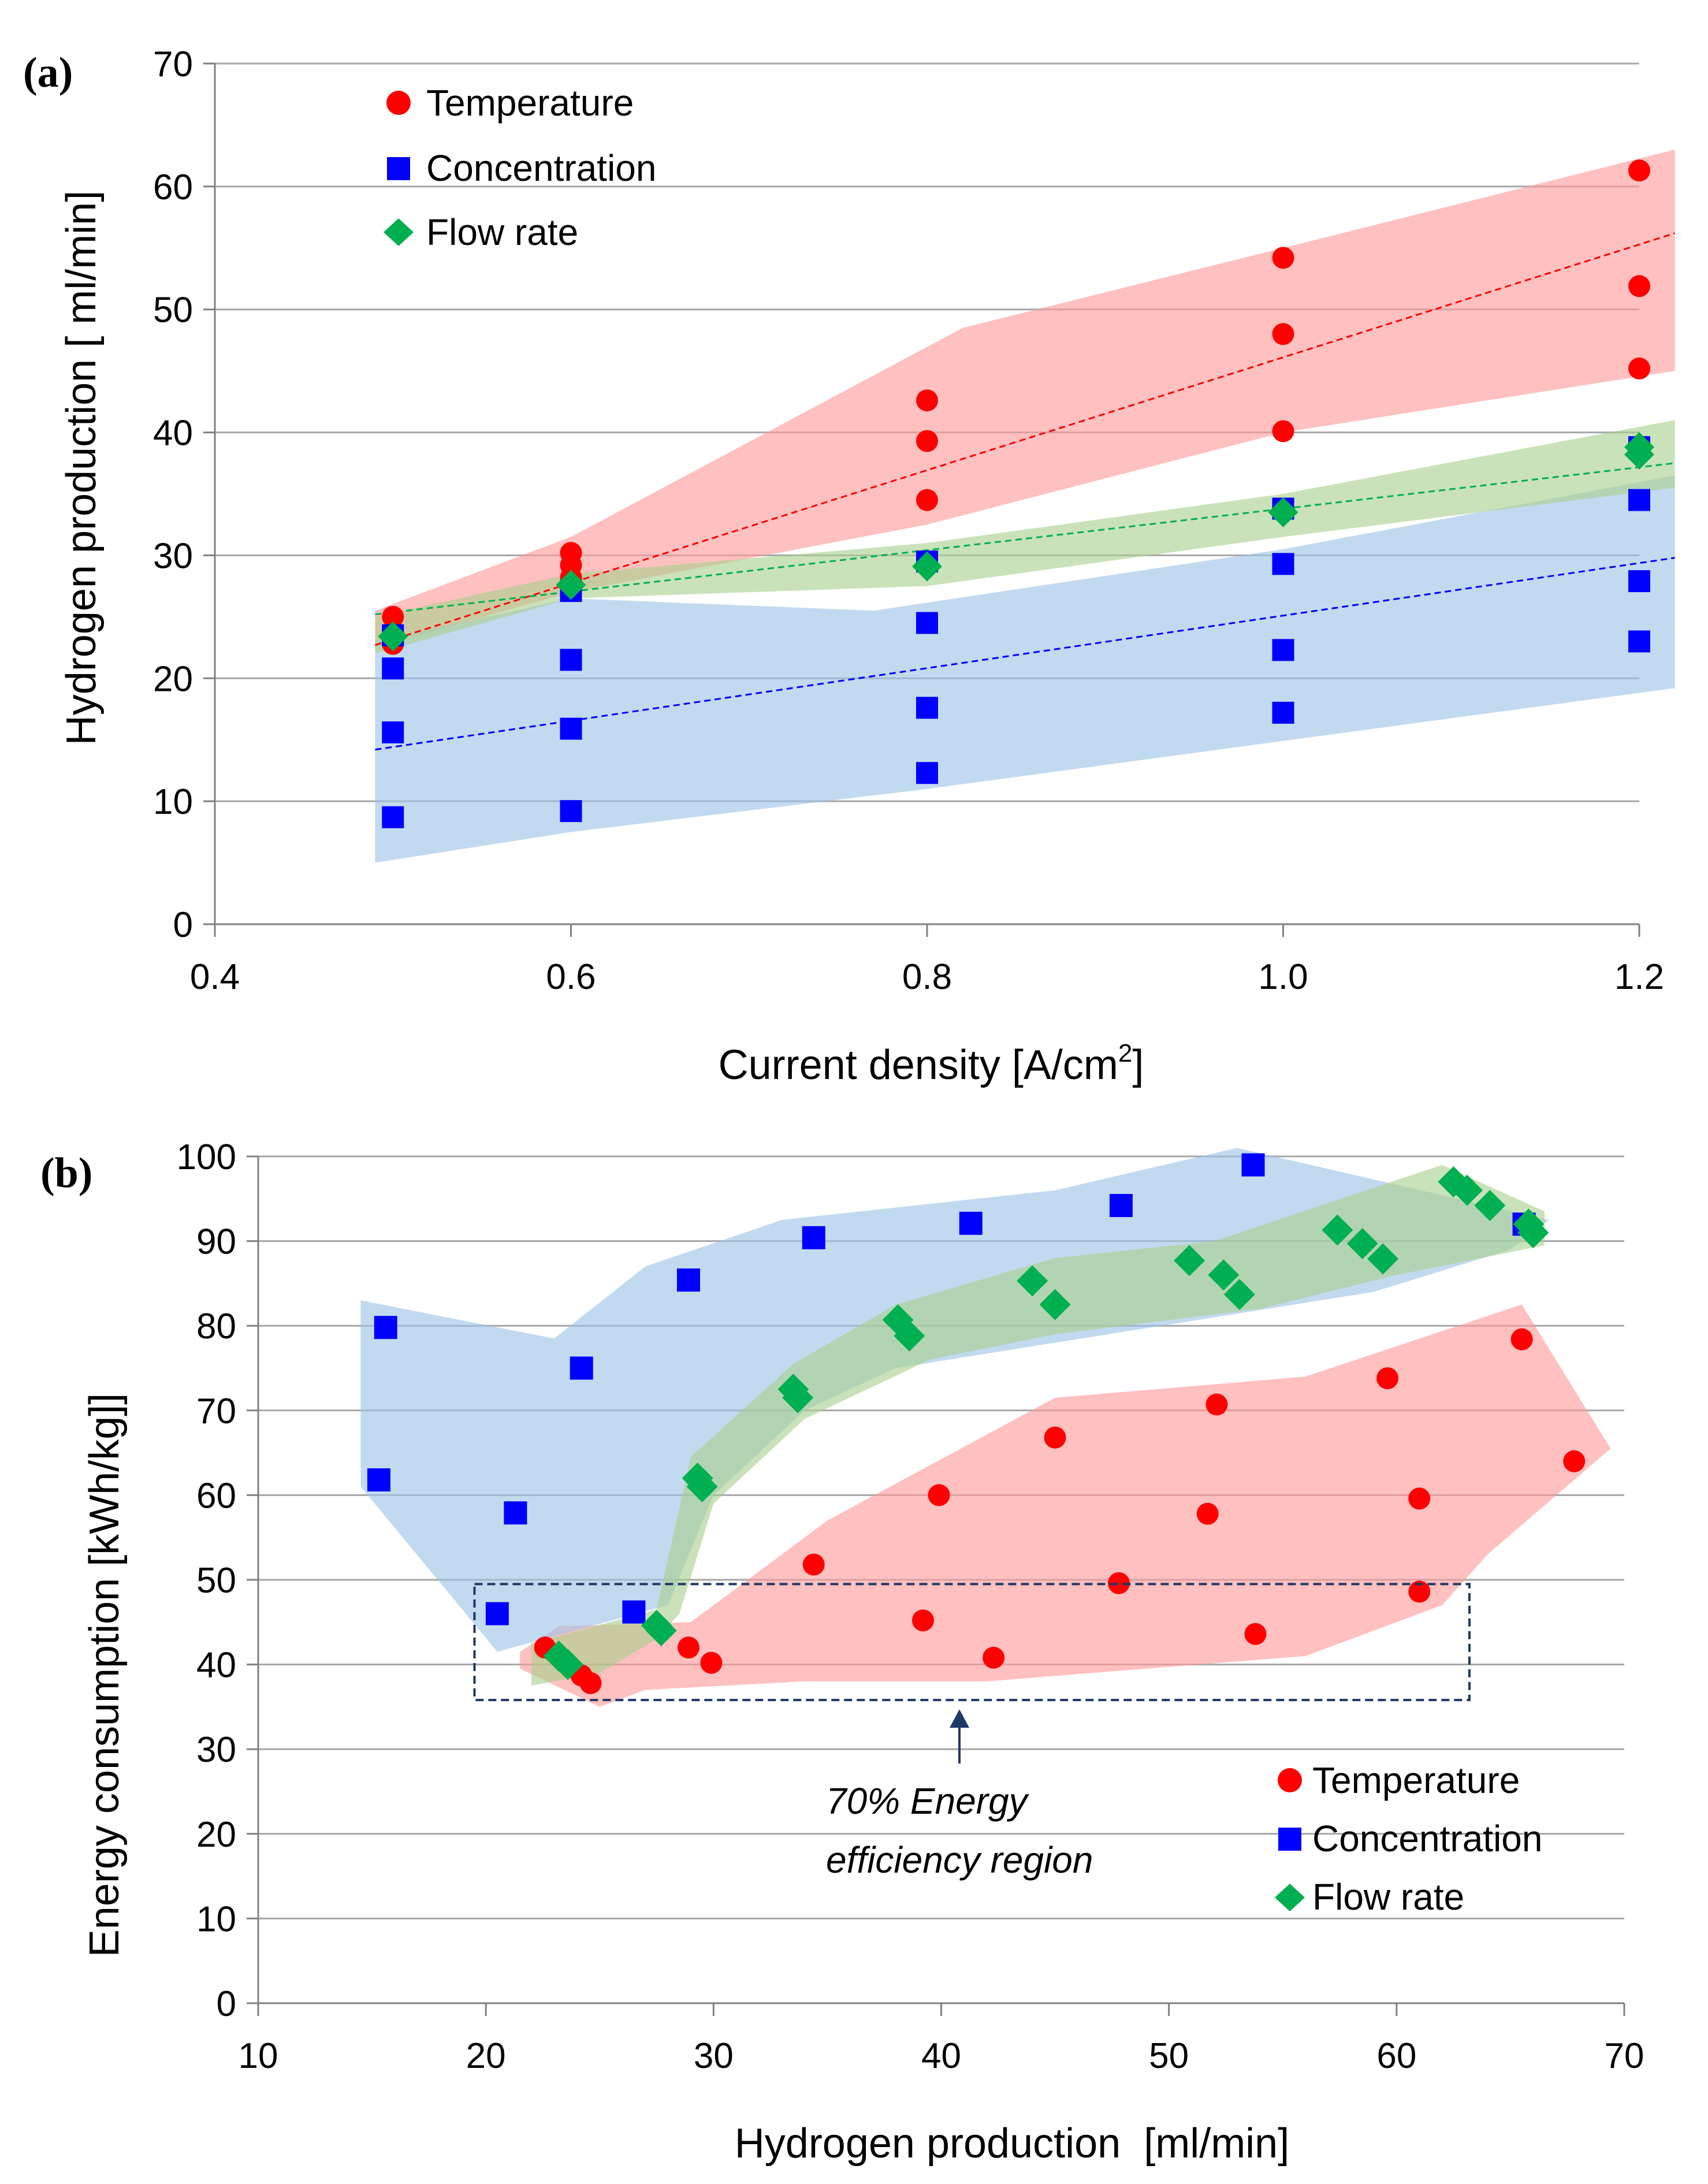  What do you see at coordinates (1025, 654) in the screenshot?
I see `panel-a-concentration-trendline` at bounding box center [1025, 654].